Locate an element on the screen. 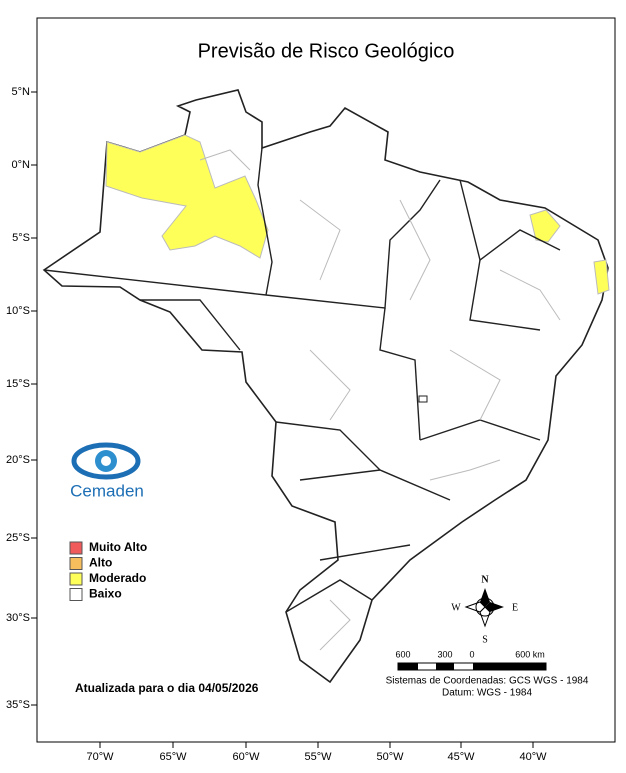  logo-pupil is located at coordinates (106, 461).